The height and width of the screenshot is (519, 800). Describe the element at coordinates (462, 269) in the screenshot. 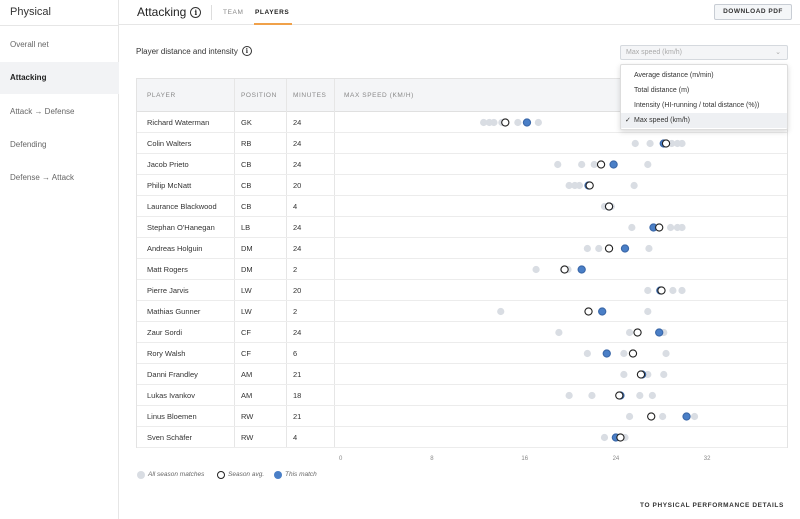

I see `table-row: Matt Rogers DM 2` at that location.